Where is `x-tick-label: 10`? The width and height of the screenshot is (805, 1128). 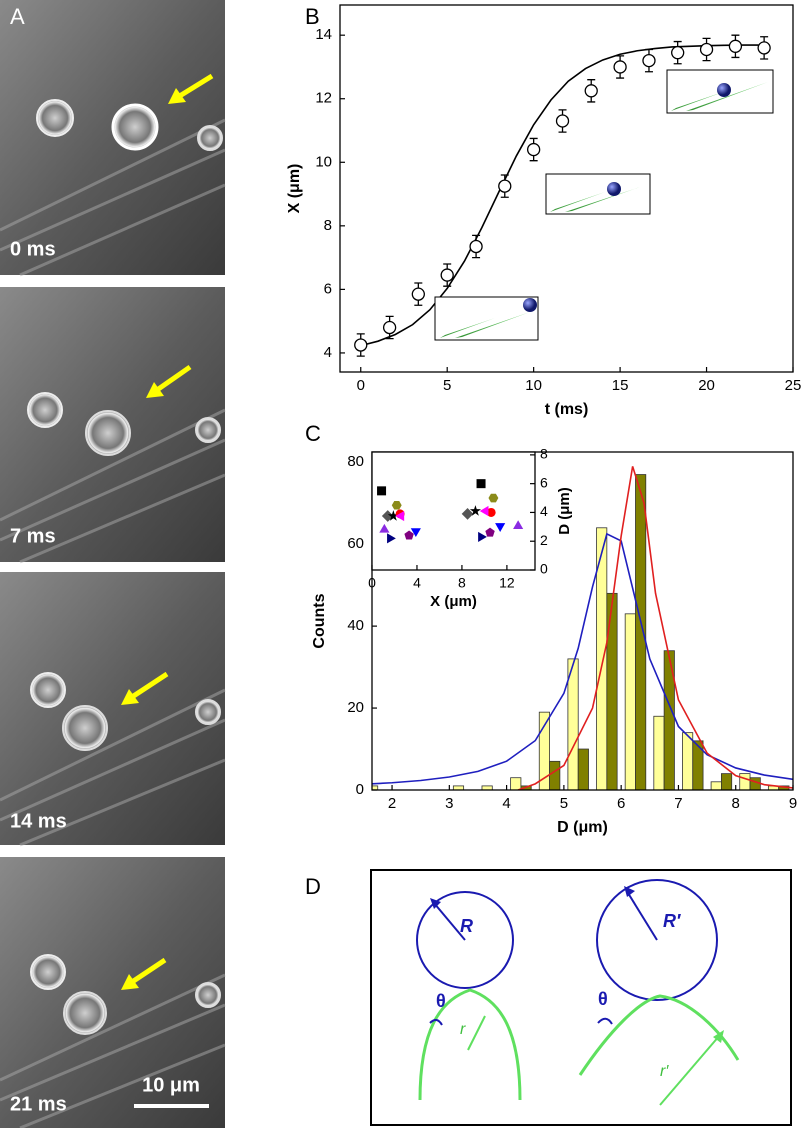 x-tick-label: 10 is located at coordinates (533, 385).